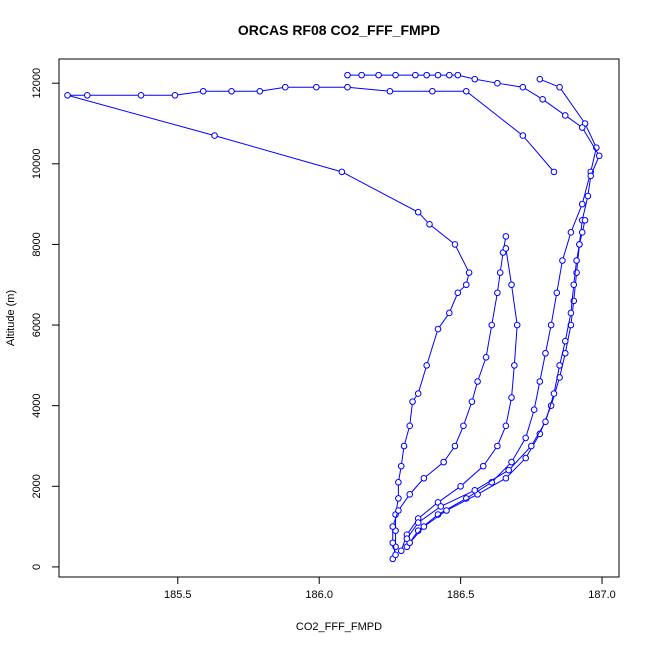  Describe the element at coordinates (461, 595) in the screenshot. I see `x-tick-label: 186.5` at that location.